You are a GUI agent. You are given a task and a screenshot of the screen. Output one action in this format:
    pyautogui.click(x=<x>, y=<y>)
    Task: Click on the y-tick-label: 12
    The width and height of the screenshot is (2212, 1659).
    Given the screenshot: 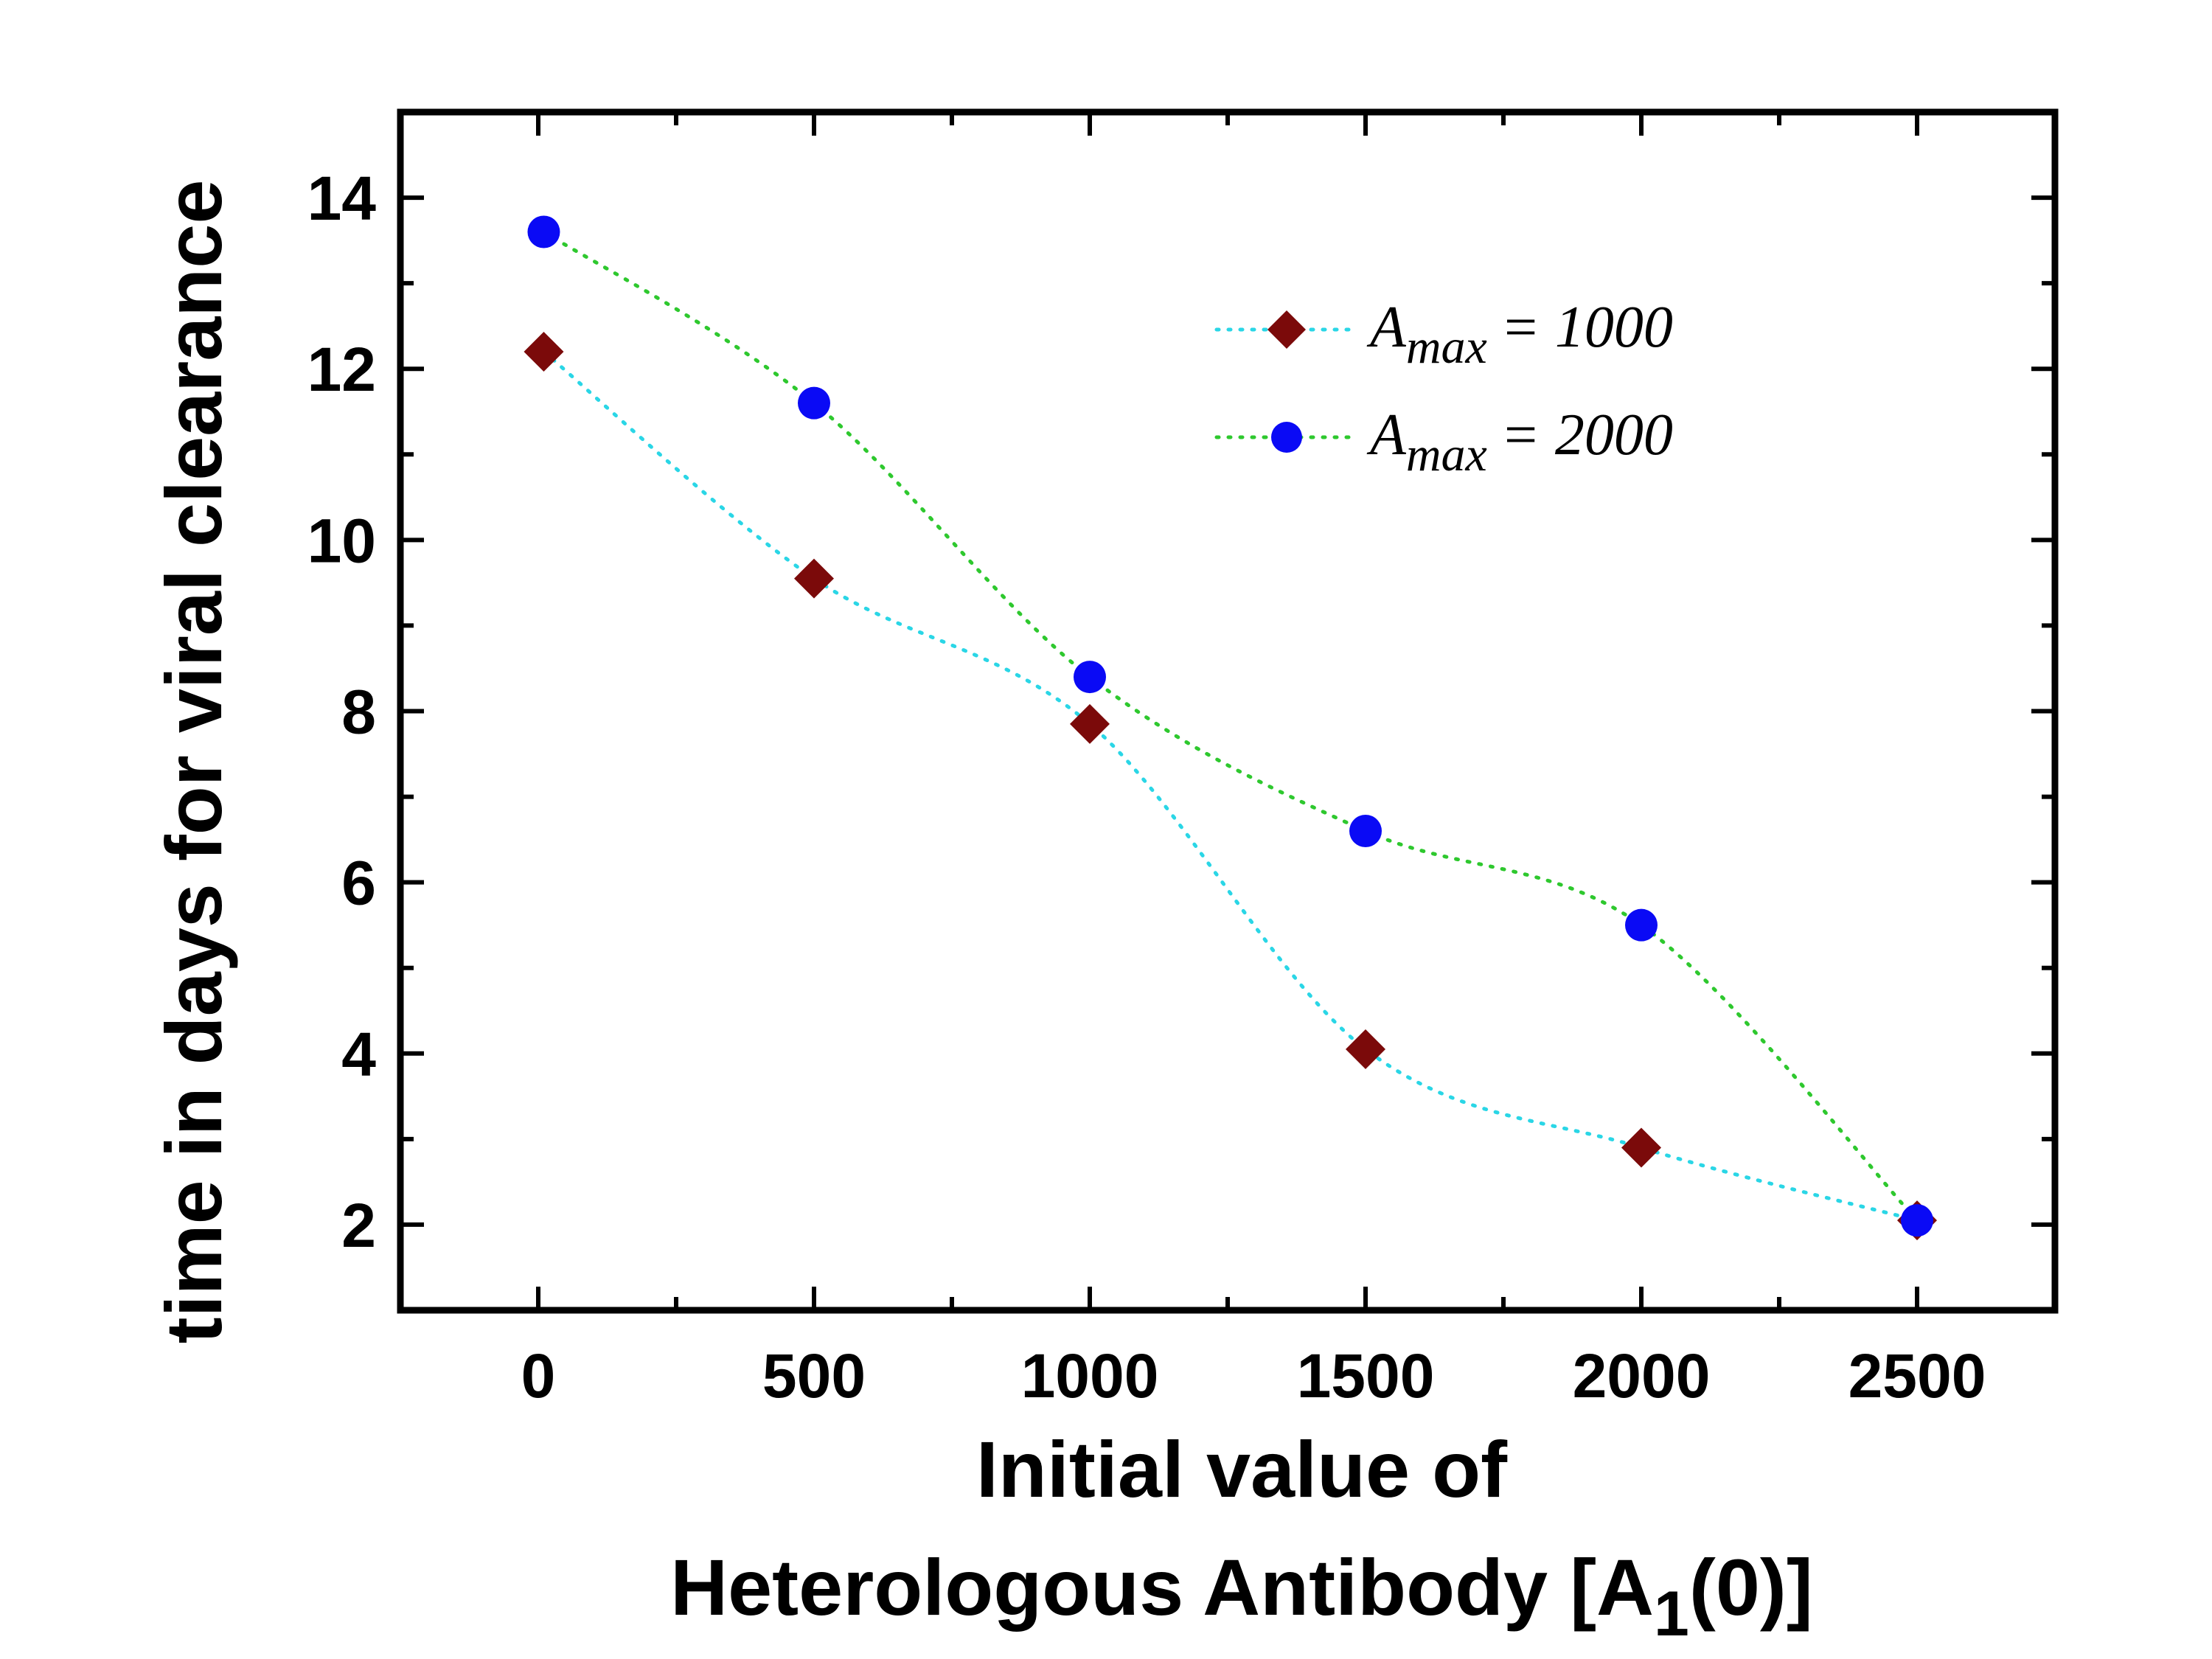 What is the action you would take?
    pyautogui.click(x=341, y=369)
    